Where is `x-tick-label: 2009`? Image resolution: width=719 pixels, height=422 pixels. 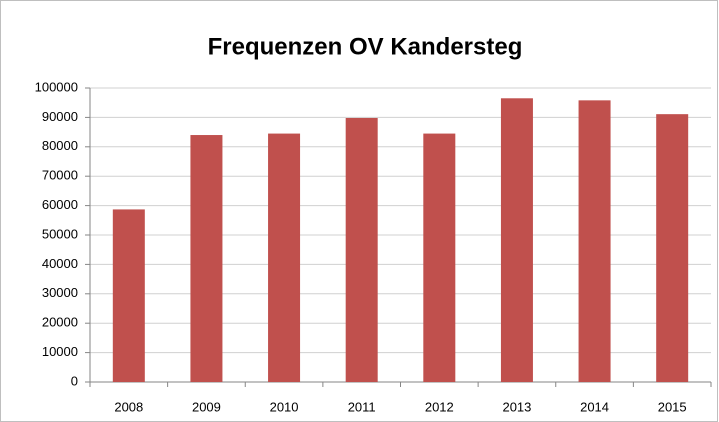 x-tick-label: 2009 is located at coordinates (206, 406).